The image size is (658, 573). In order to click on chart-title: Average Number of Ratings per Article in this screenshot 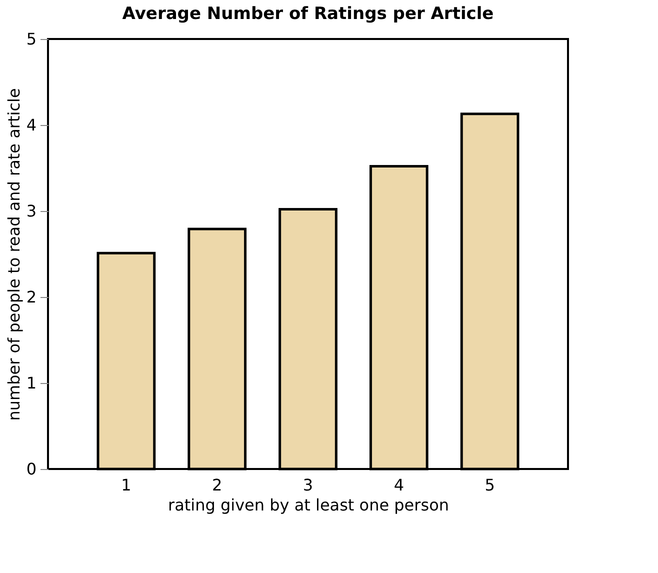, I will do `click(308, 14)`.